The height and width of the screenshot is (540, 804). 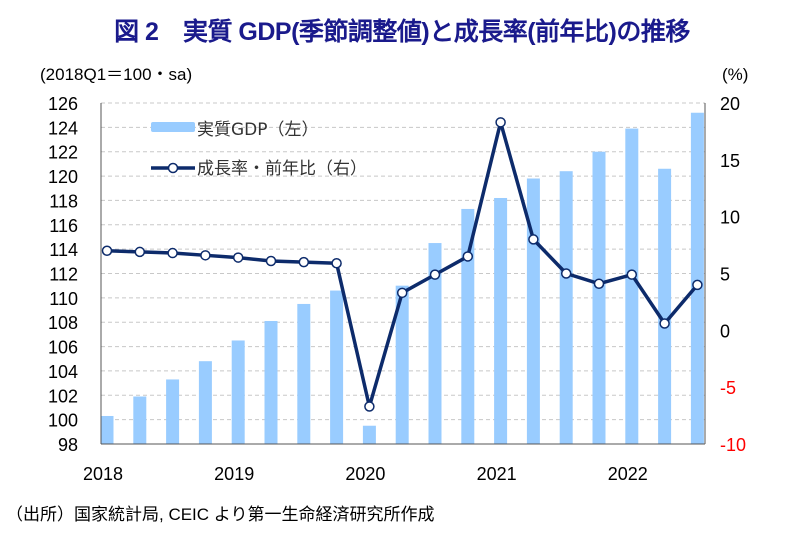 What do you see at coordinates (63, 153) in the screenshot?
I see `left-tick-label: 122` at bounding box center [63, 153].